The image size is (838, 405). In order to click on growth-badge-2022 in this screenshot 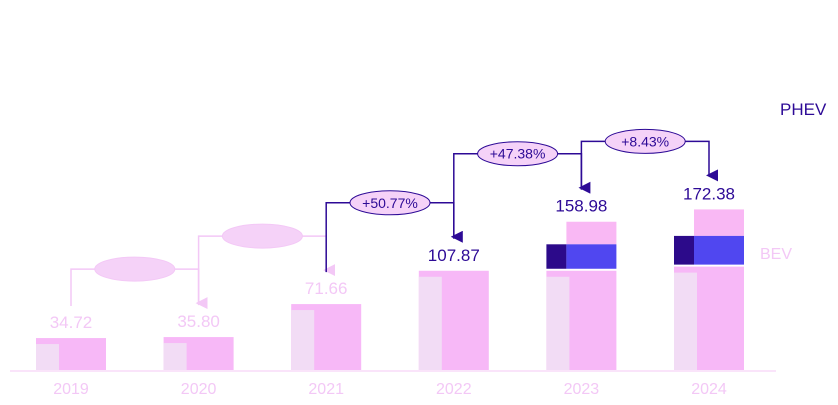, I will do `click(390, 203)`.